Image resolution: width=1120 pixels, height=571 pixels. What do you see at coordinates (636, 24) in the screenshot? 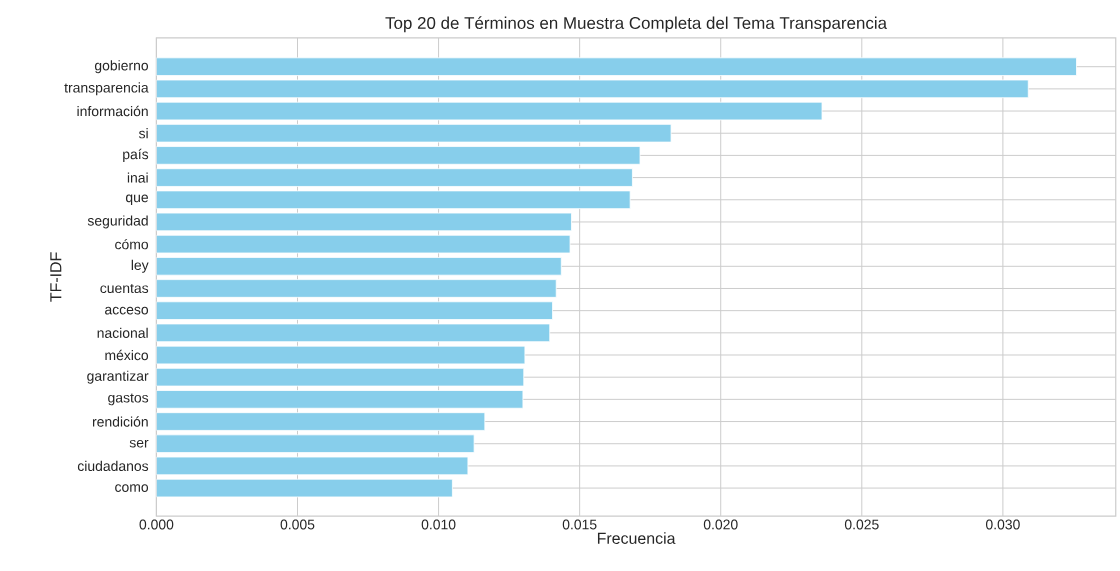
I see `chart-title: Top 20 de Términos en Muestra Completa del Tema Transparencia` at bounding box center [636, 24].